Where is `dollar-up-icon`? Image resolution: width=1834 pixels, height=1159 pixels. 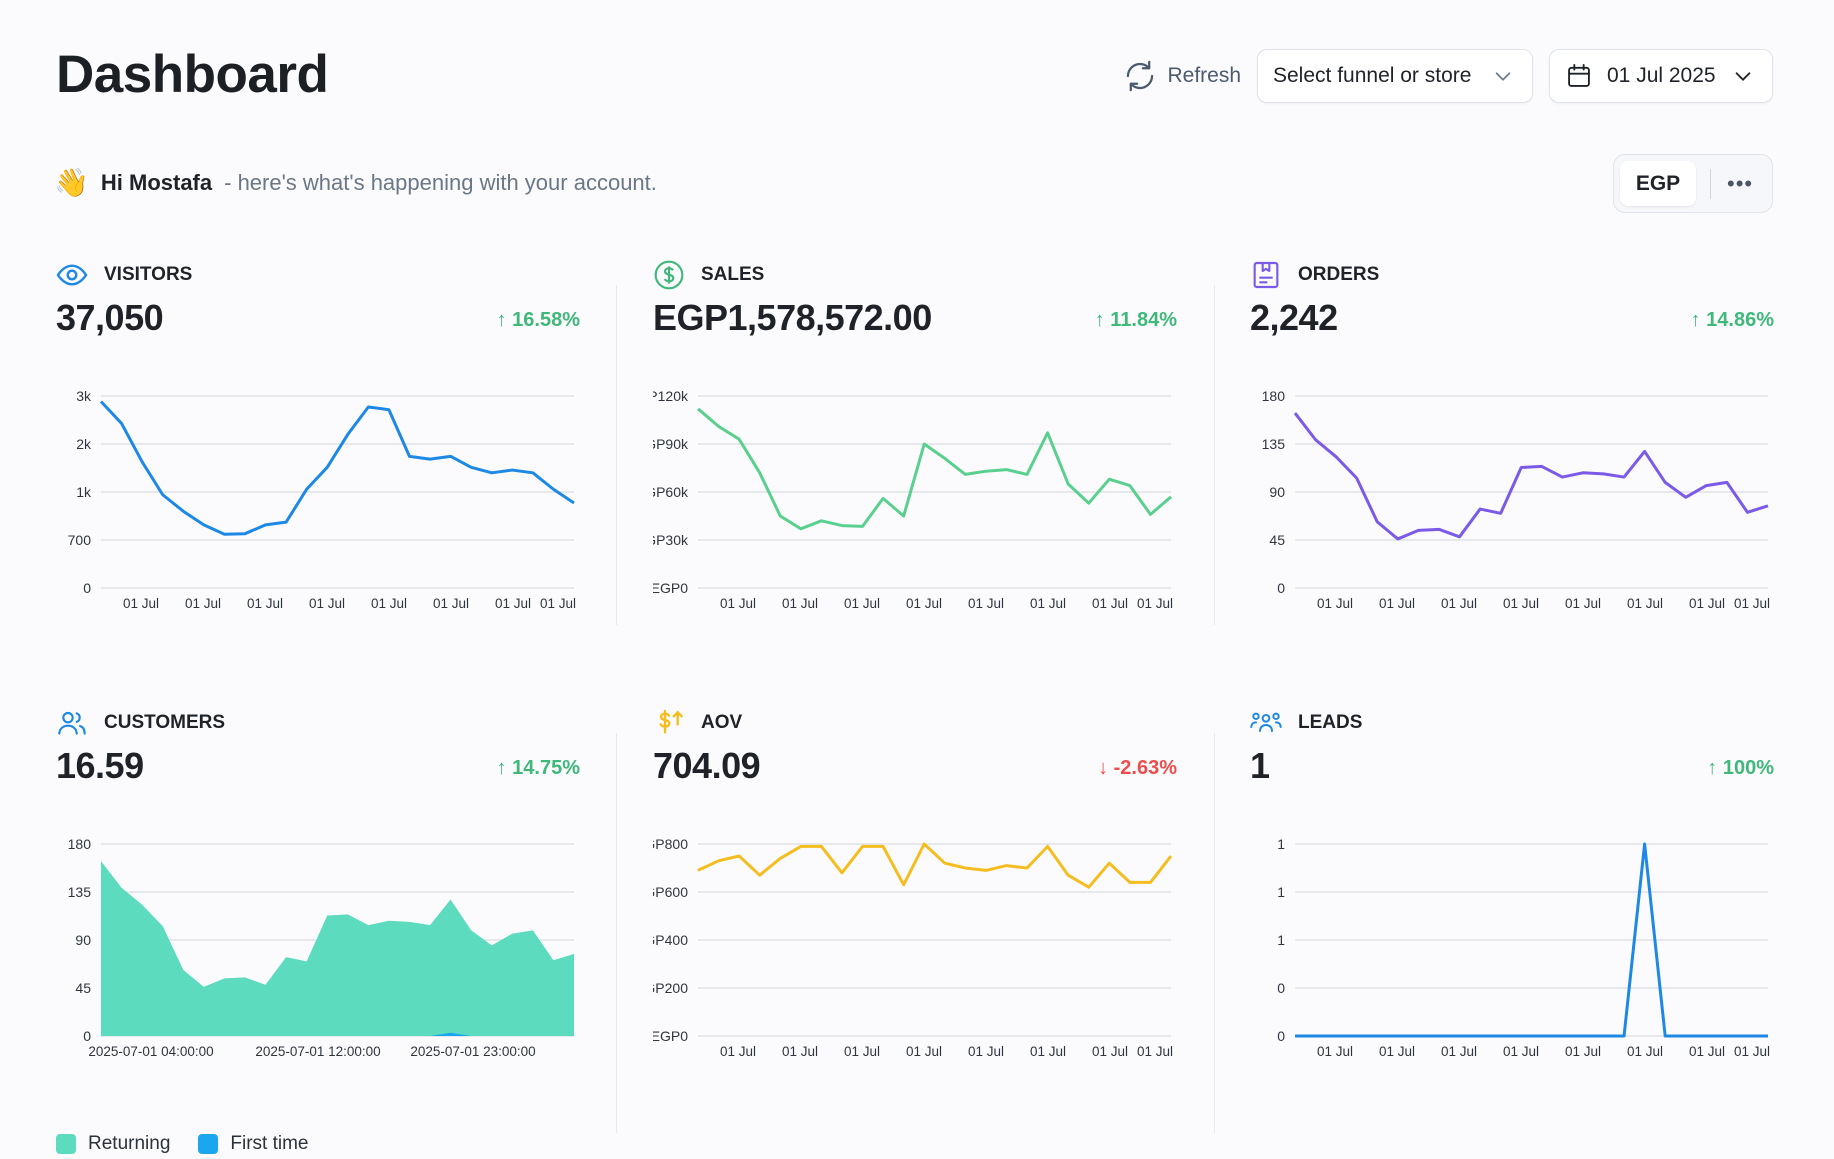
dollar-up-icon is located at coordinates (671, 721).